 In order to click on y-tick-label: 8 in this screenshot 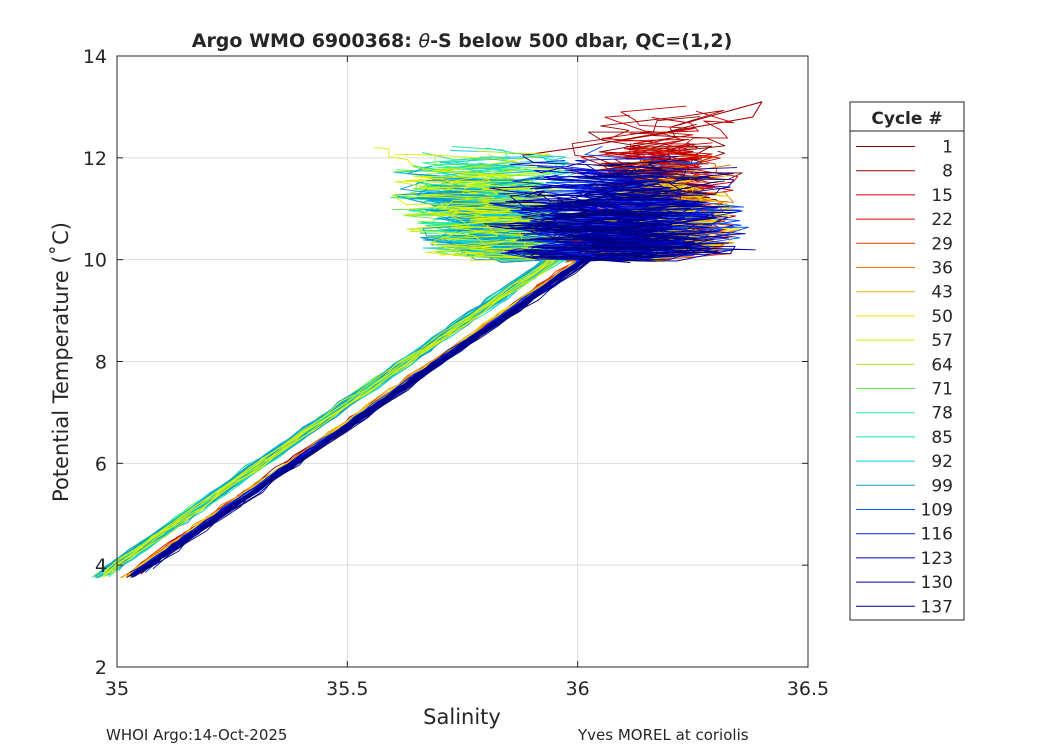, I will do `click(101, 363)`.